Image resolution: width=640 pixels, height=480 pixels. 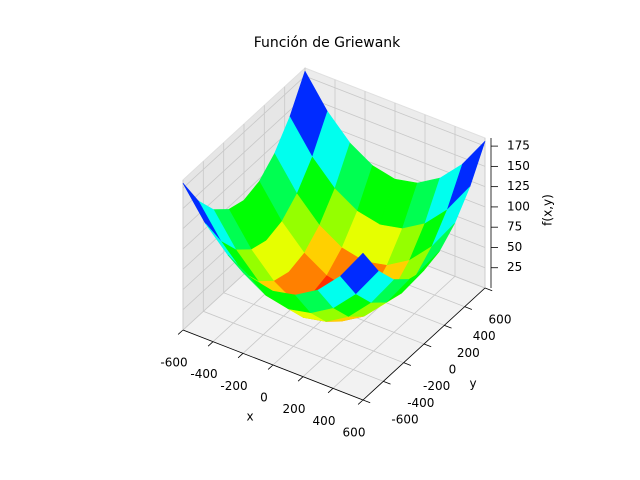 What do you see at coordinates (264, 398) in the screenshot?
I see `x-tick-label: 0` at bounding box center [264, 398].